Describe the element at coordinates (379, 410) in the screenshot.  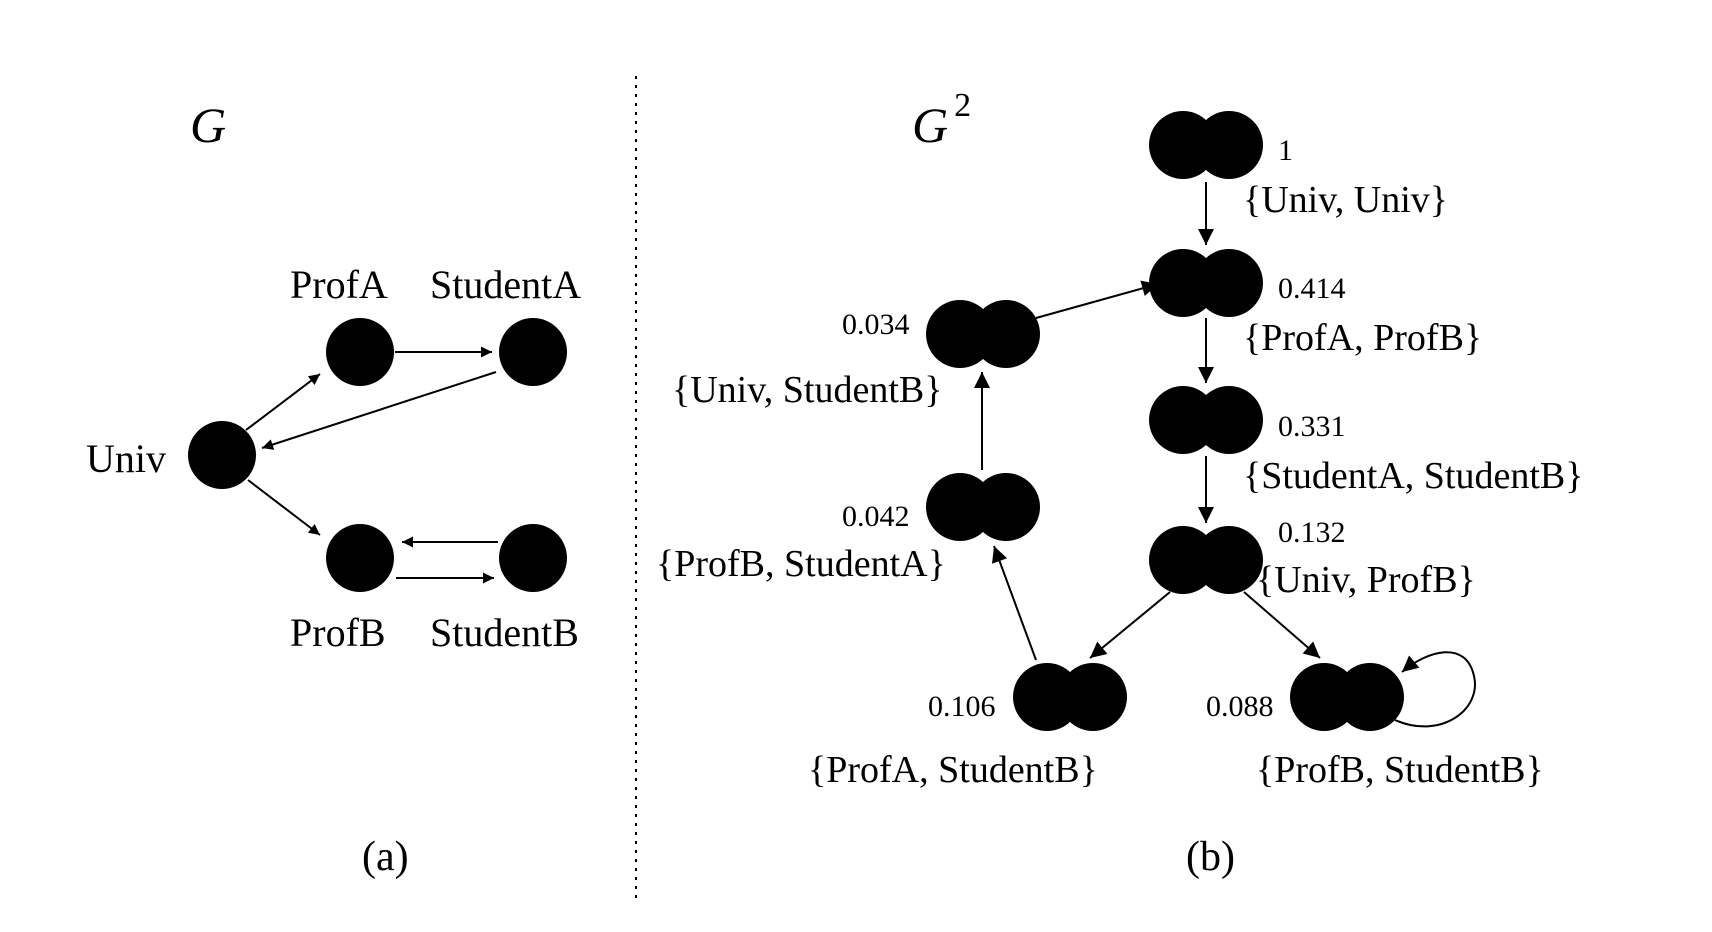
I see `edge-studenta-univ` at that location.